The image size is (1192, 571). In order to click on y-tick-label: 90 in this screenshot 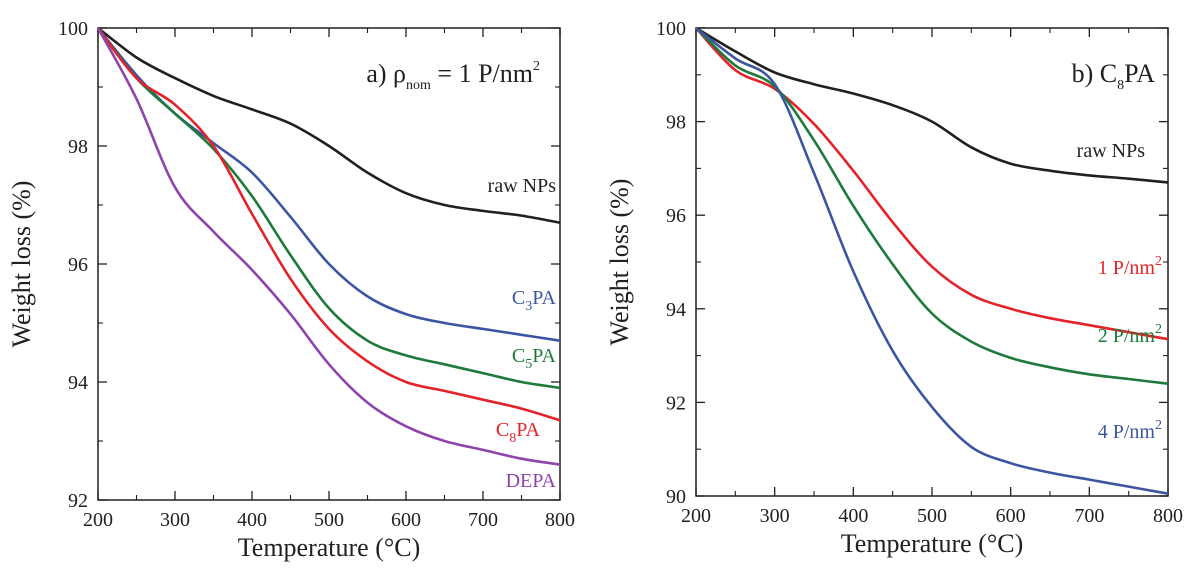, I will do `click(676, 497)`.